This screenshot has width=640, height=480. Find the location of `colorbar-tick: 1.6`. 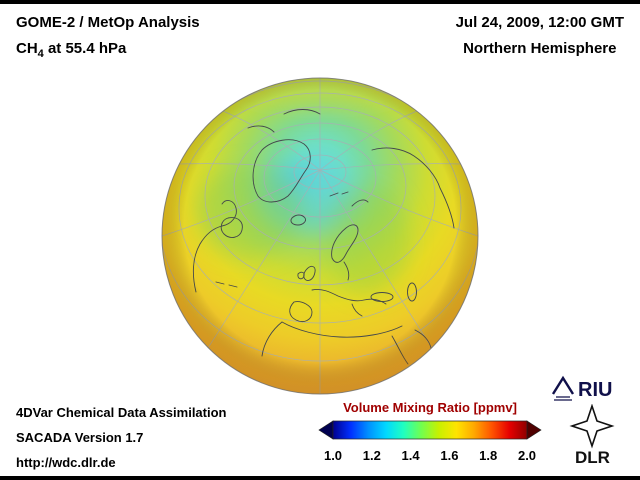

colorbar-tick: 1.6 is located at coordinates (449, 455).